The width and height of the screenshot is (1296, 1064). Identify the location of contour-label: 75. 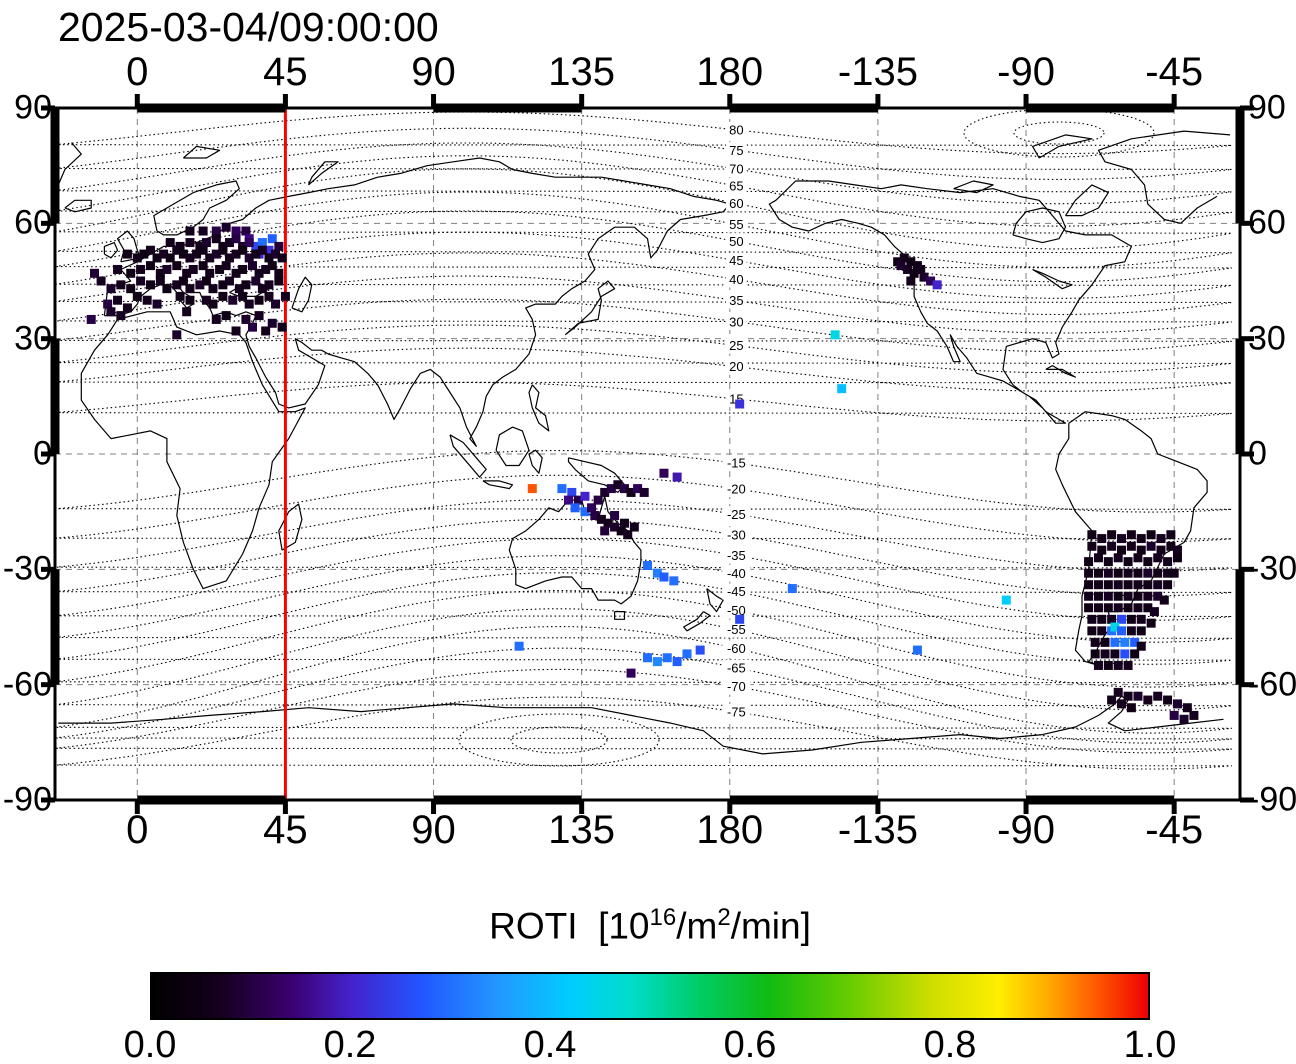
(736, 150).